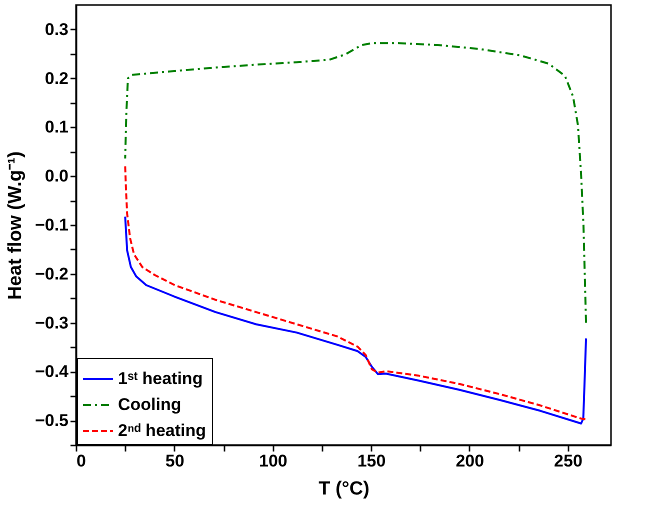  Describe the element at coordinates (344, 489) in the screenshot. I see `x-axis-title: T (°C)` at that location.